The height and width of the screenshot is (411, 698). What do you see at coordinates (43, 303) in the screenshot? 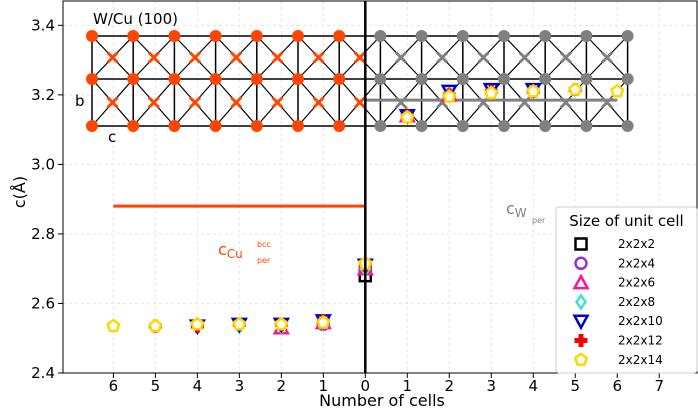
I see `y-tick-label: 2.6` at bounding box center [43, 303].